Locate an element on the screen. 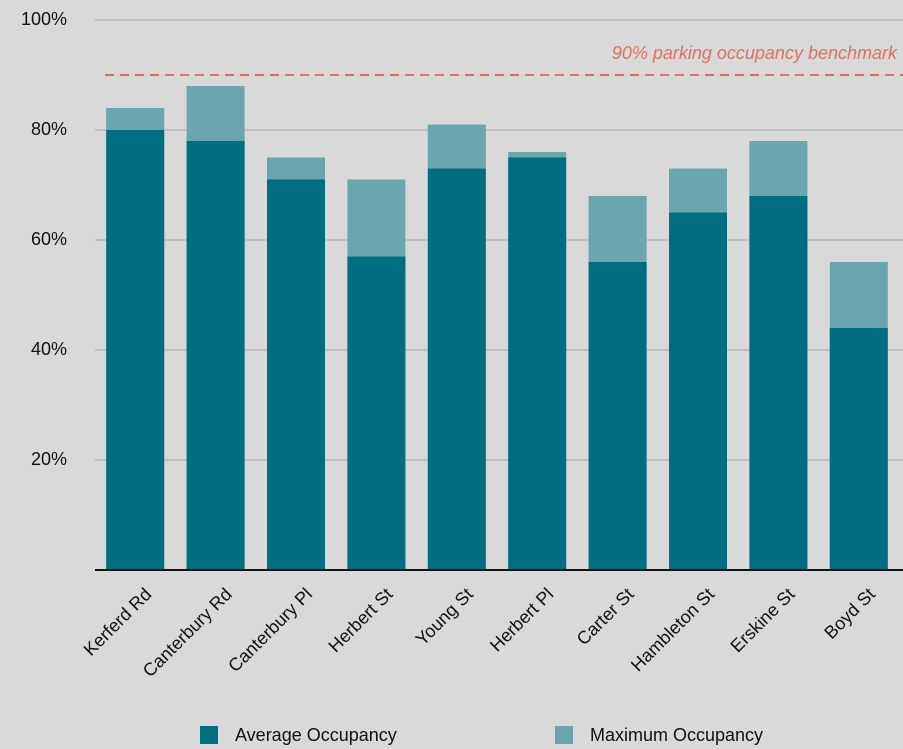 Image resolution: width=903 pixels, height=749 pixels. x-tick-label: Herbert St is located at coordinates (360, 620).